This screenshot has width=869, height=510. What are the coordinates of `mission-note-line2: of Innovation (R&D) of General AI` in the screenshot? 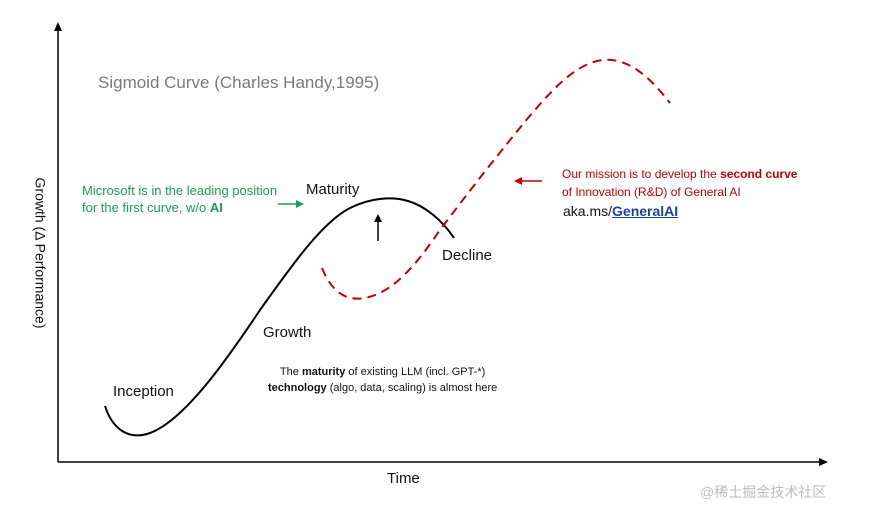 It's located at (651, 192).